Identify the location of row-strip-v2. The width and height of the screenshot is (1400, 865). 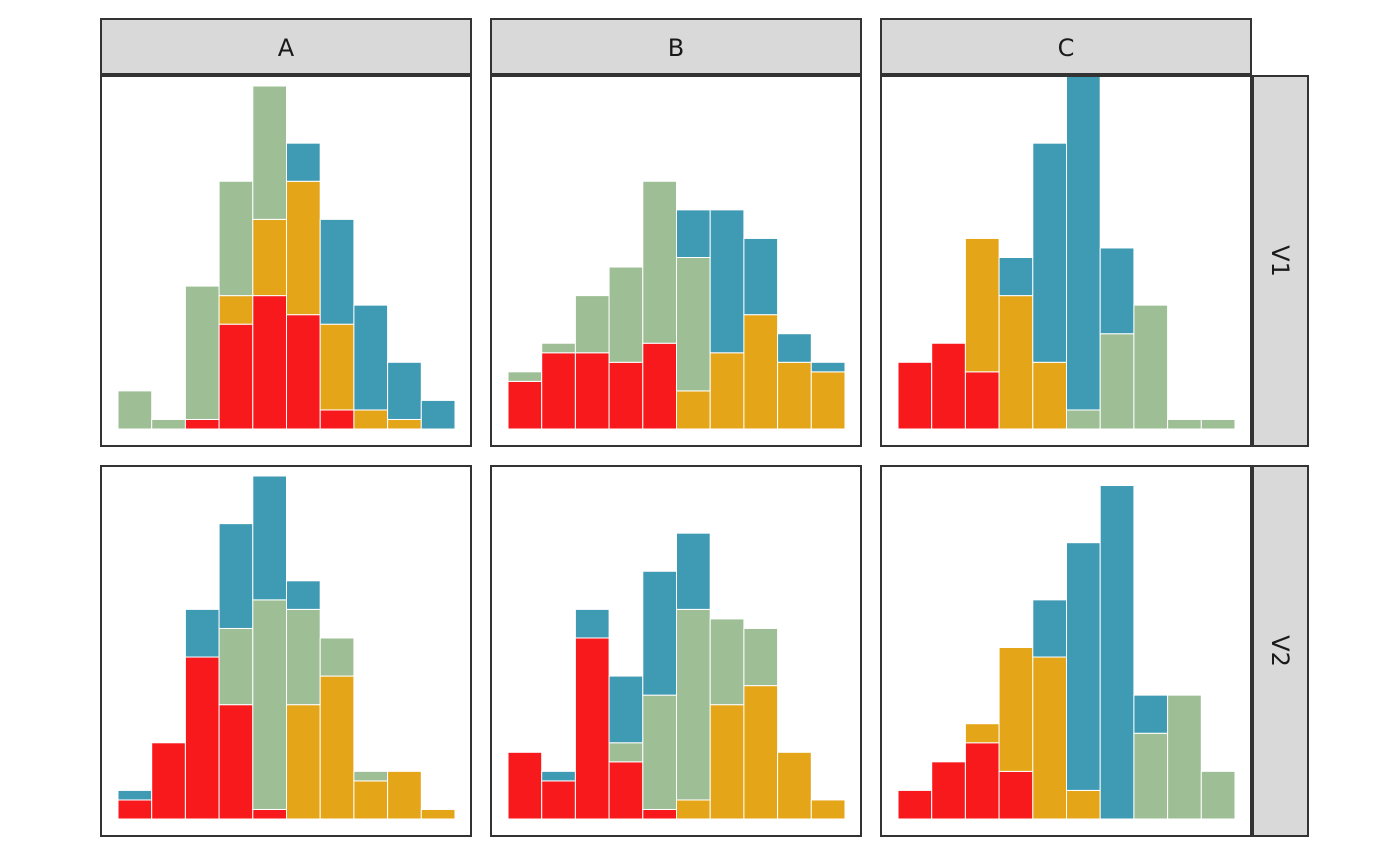
(1280, 651).